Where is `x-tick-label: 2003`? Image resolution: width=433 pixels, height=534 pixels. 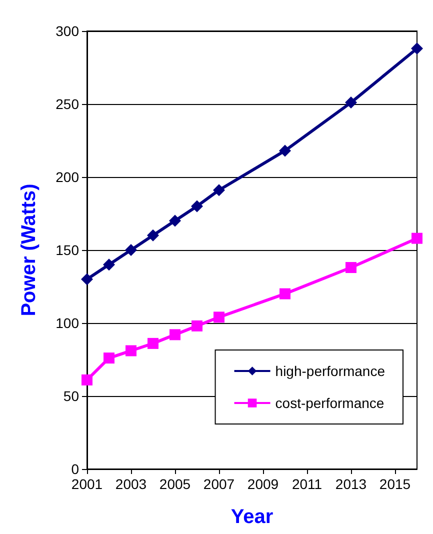
x-tick-label: 2003 is located at coordinates (131, 484).